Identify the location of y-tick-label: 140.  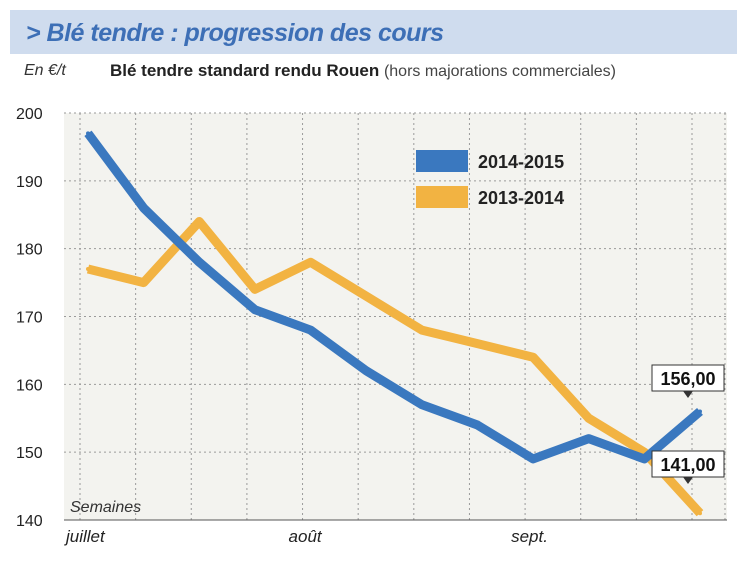
(29, 521).